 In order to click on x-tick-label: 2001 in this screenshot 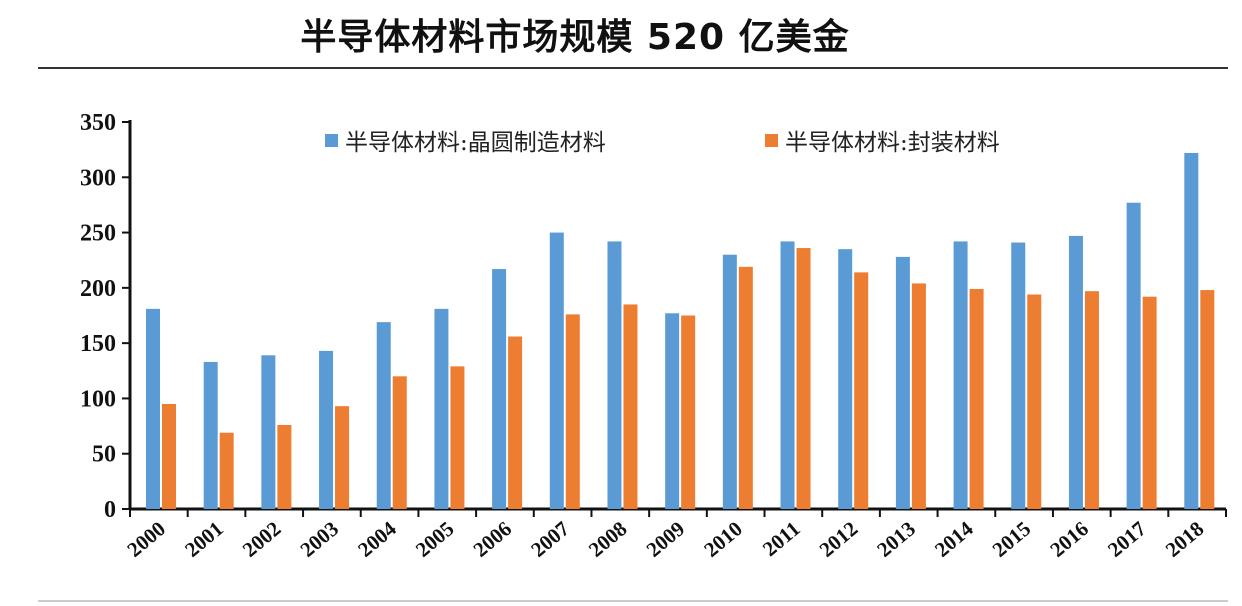, I will do `click(204, 538)`.